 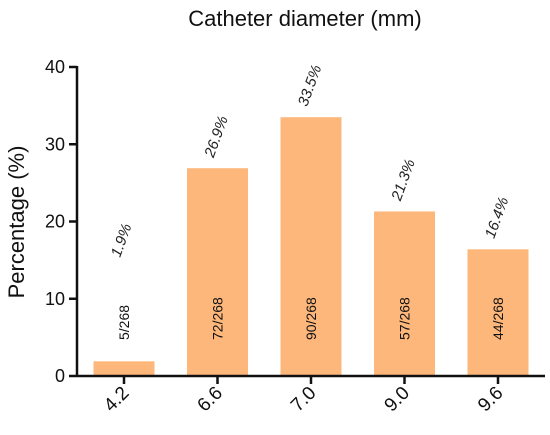 What do you see at coordinates (218, 318) in the screenshot?
I see `count-label: 72/268` at bounding box center [218, 318].